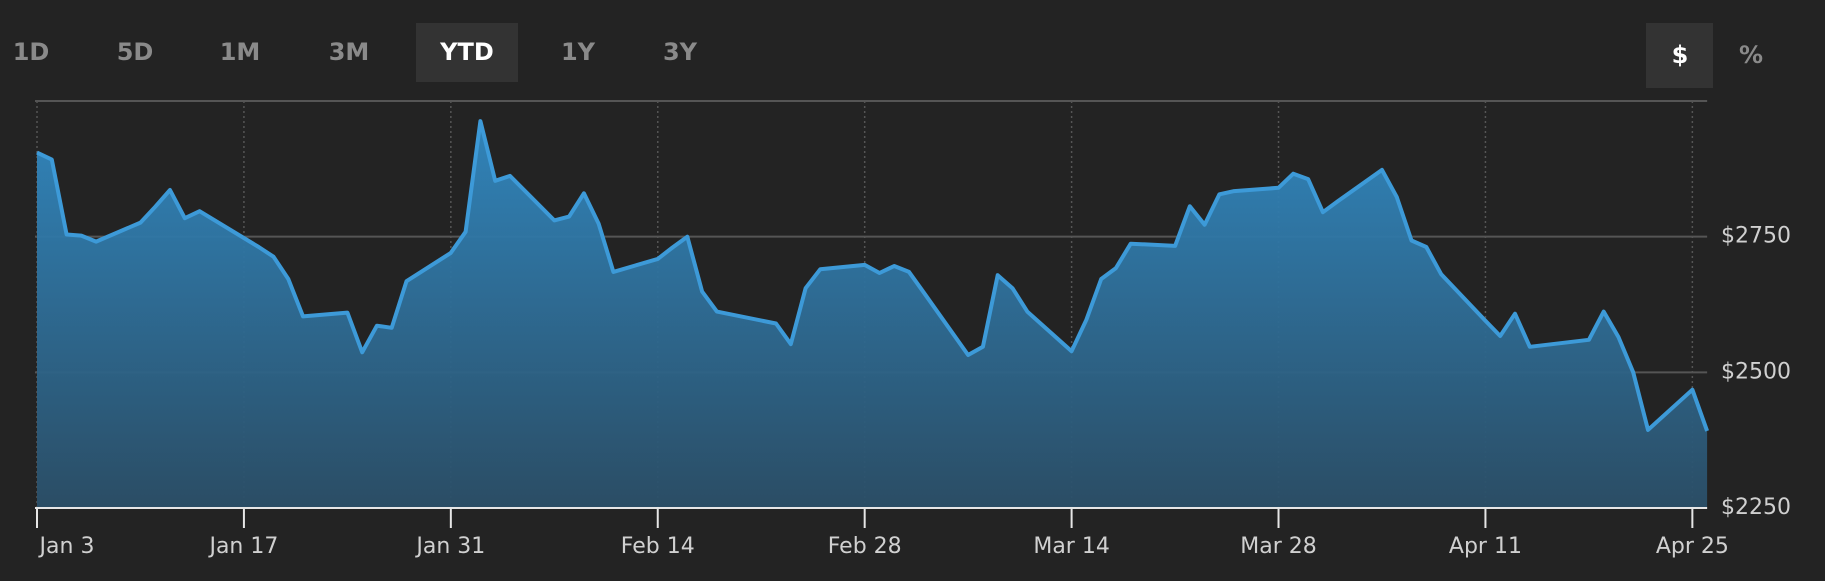 Image resolution: width=1825 pixels, height=581 pixels. I want to click on range-button: 1Y, so click(578, 52).